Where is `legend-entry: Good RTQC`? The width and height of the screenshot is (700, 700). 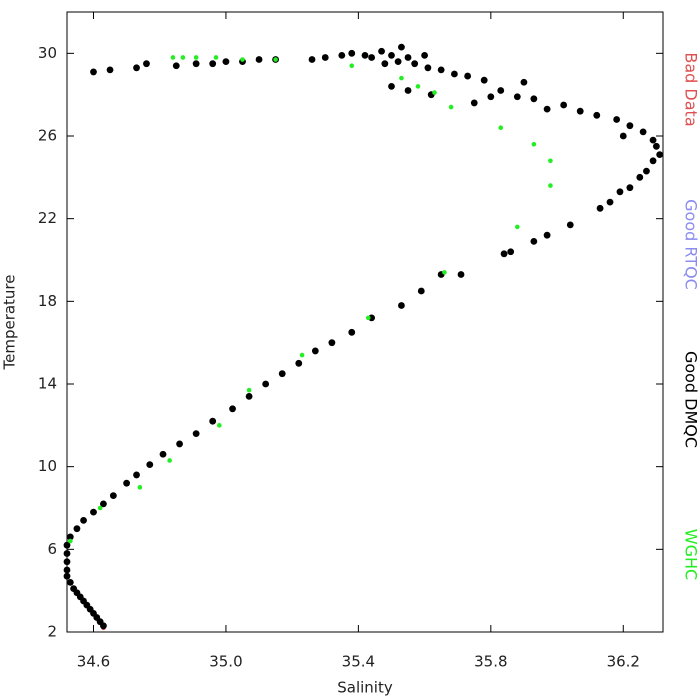
legend-entry: Good RTQC is located at coordinates (691, 244).